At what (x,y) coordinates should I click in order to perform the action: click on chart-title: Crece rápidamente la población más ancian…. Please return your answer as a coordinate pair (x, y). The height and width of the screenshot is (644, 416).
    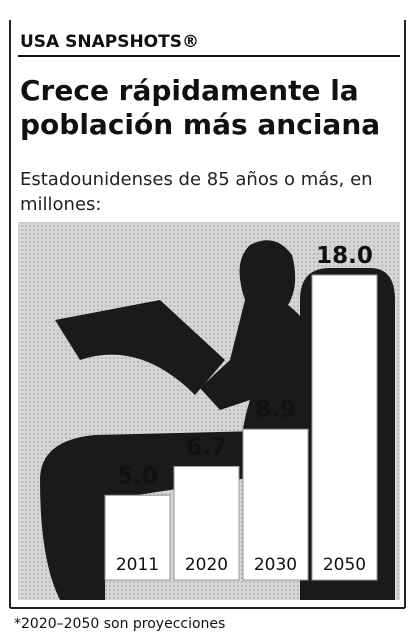
    Looking at the image, I should click on (200, 107).